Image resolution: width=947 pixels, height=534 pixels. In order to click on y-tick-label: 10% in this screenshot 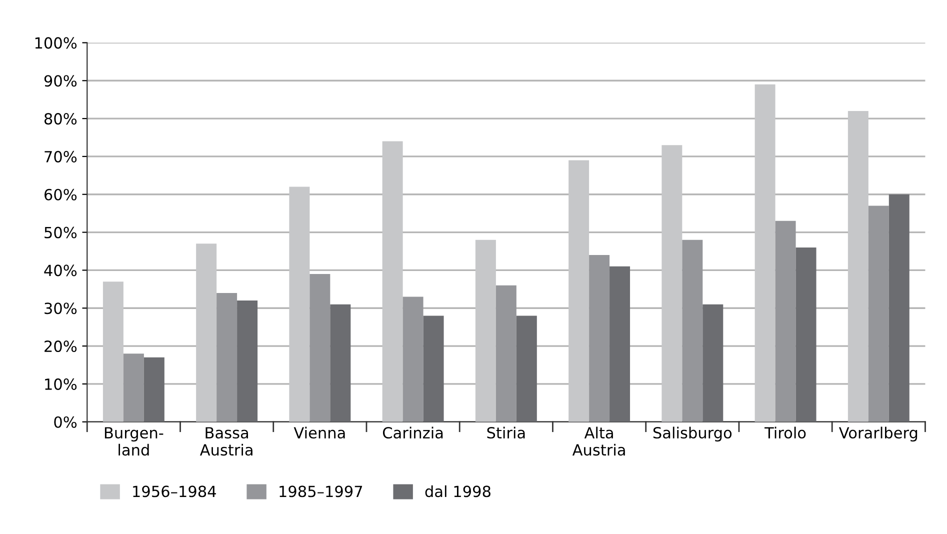, I will do `click(61, 384)`.